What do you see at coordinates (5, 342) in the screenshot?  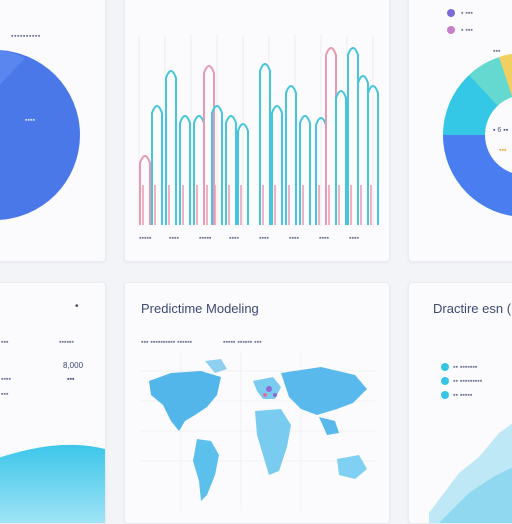 I see `stat-row-1-left: ▪▪▪` at bounding box center [5, 342].